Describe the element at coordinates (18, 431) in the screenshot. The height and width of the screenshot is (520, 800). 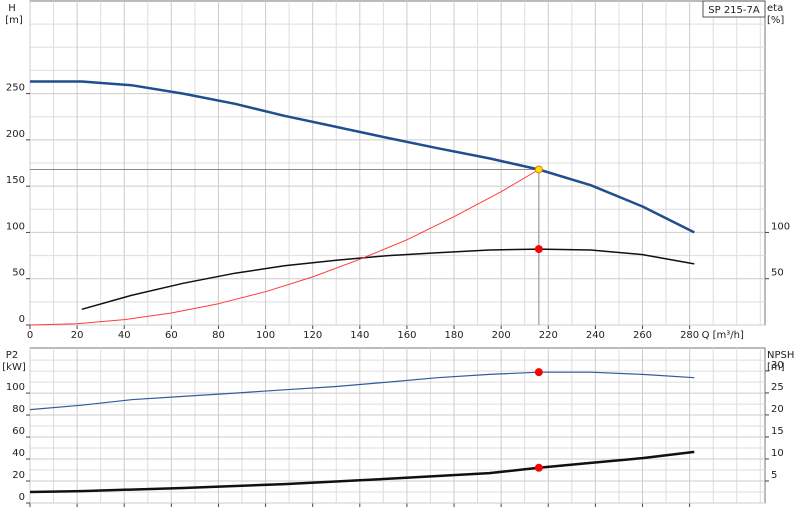
I see `y-tick-label: 60` at that location.